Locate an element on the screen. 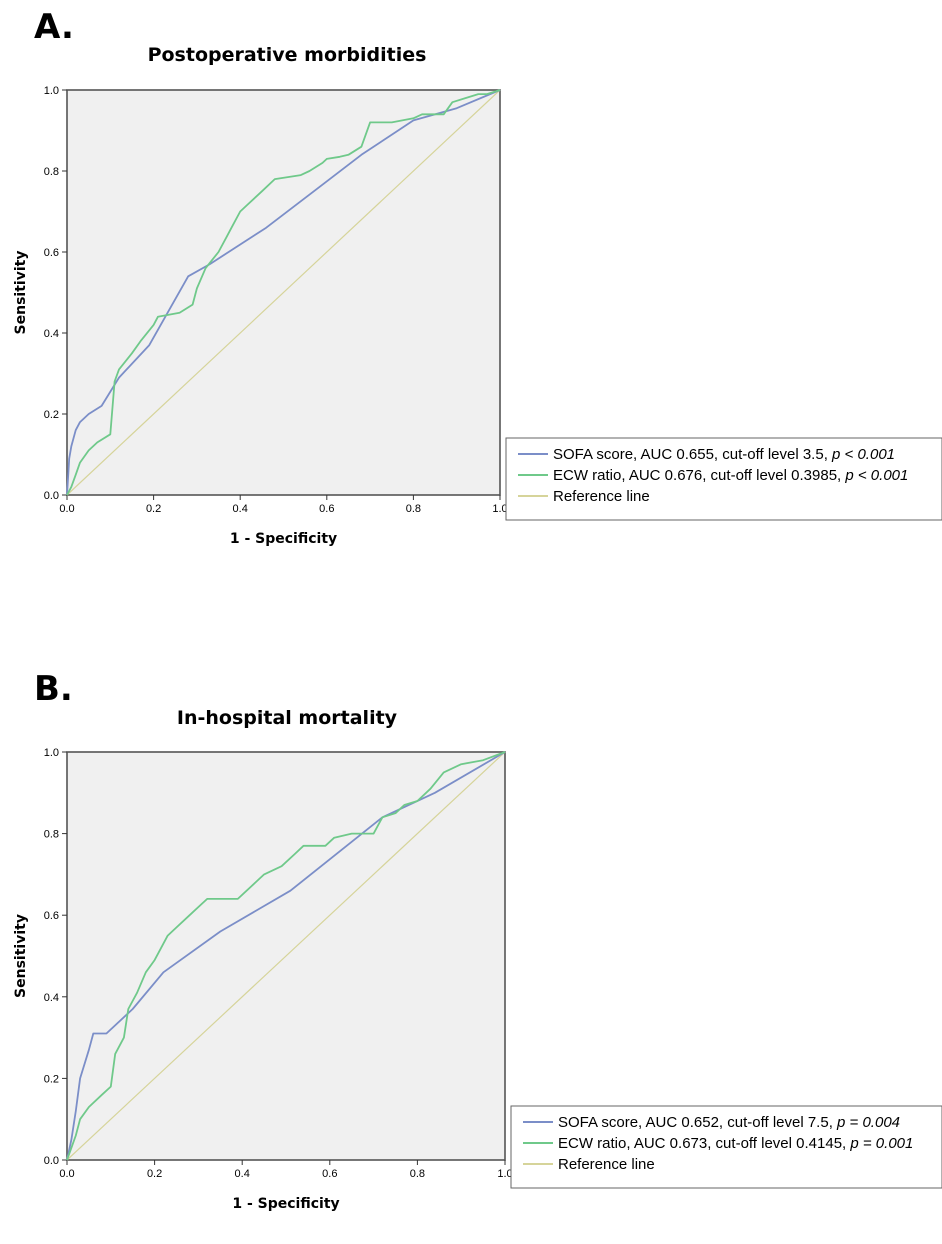  panel-letter: A. is located at coordinates (54, 27).